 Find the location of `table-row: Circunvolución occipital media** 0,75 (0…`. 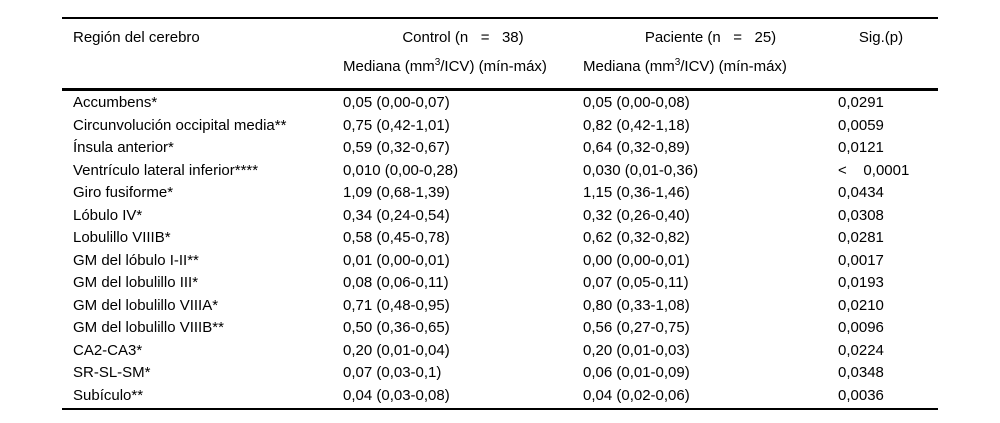

table-row: Circunvolución occipital media** 0,75 (0… is located at coordinates (500, 126).